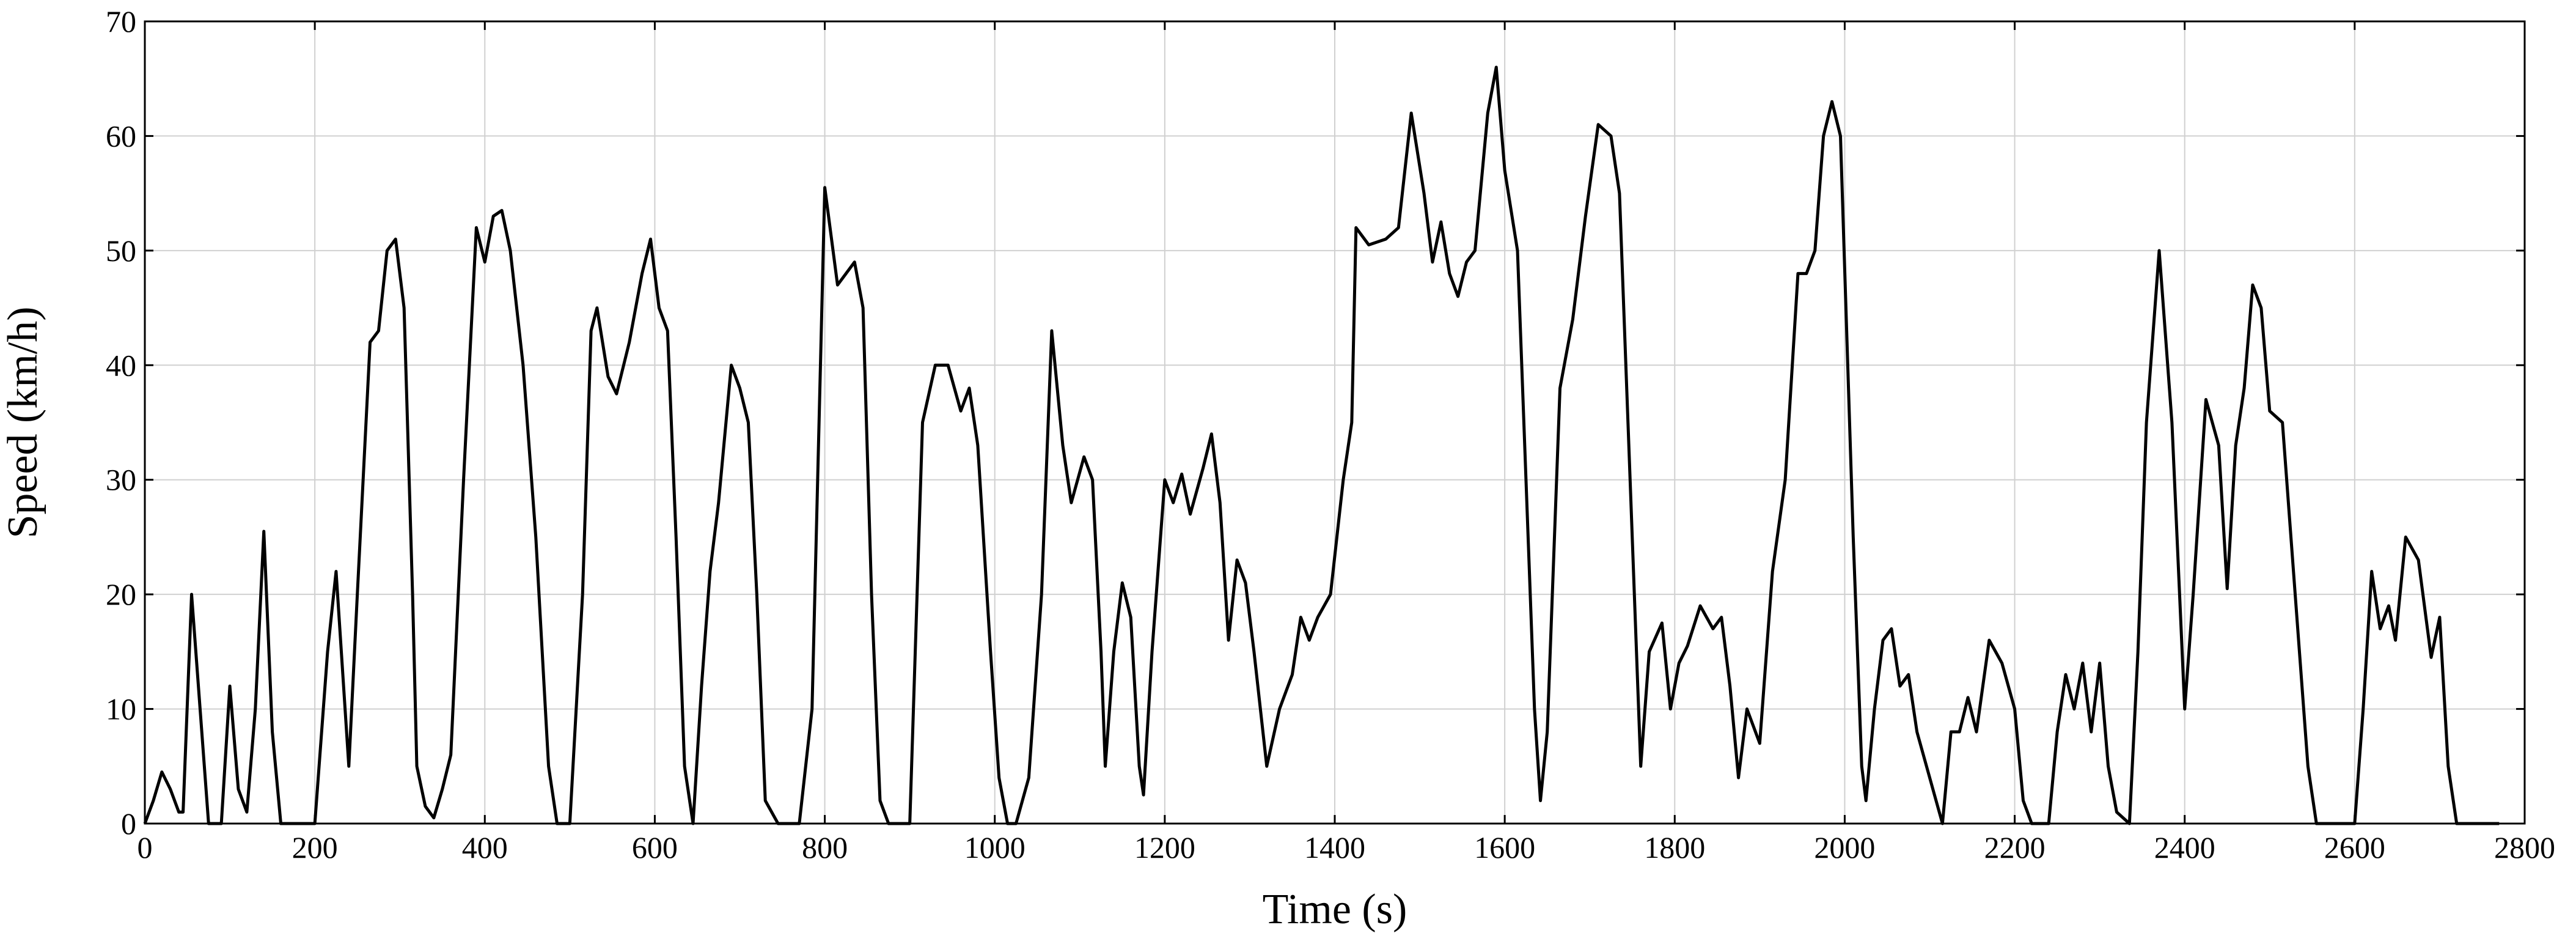 This screenshot has width=2576, height=944. Describe the element at coordinates (121, 21) in the screenshot. I see `y-tick-label: 70` at that location.